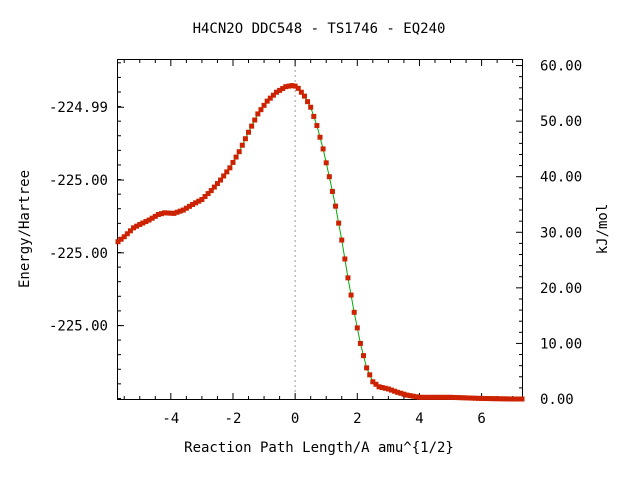  What do you see at coordinates (481, 419) in the screenshot?
I see `x-tick-label: 6` at bounding box center [481, 419].